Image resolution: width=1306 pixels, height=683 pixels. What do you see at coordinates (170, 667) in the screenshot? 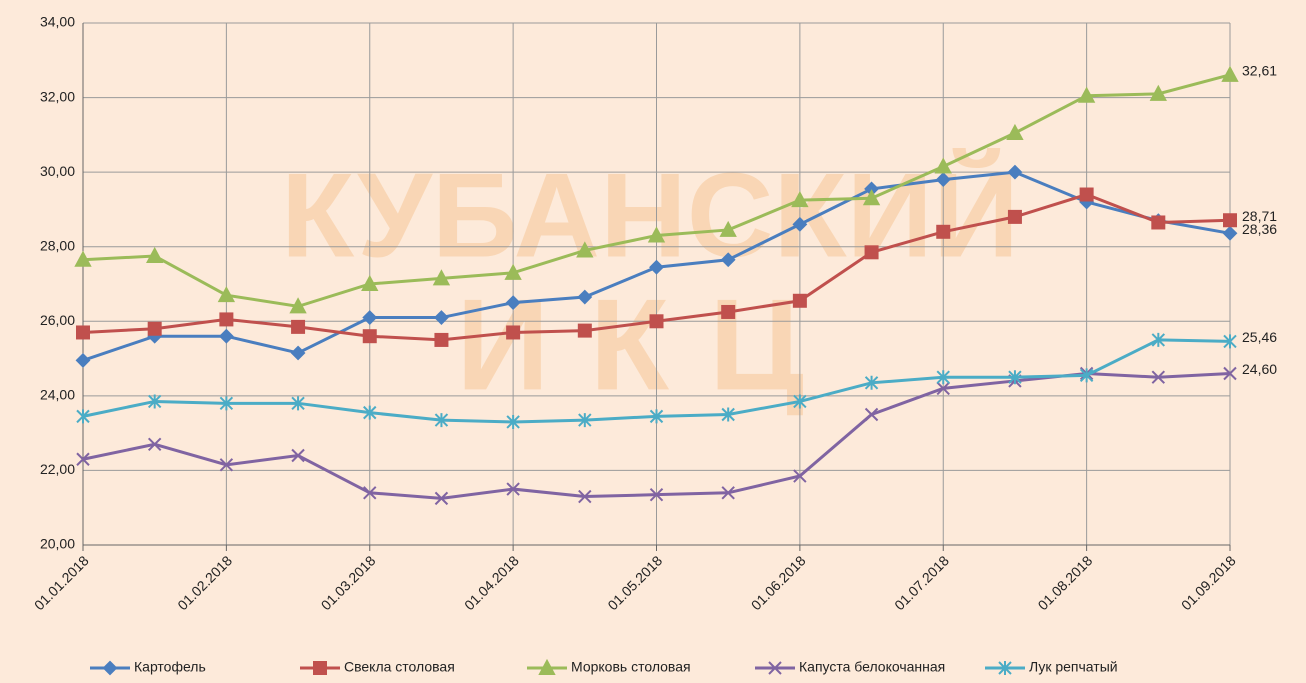
I see `legend-label: Картофель` at bounding box center [170, 667].